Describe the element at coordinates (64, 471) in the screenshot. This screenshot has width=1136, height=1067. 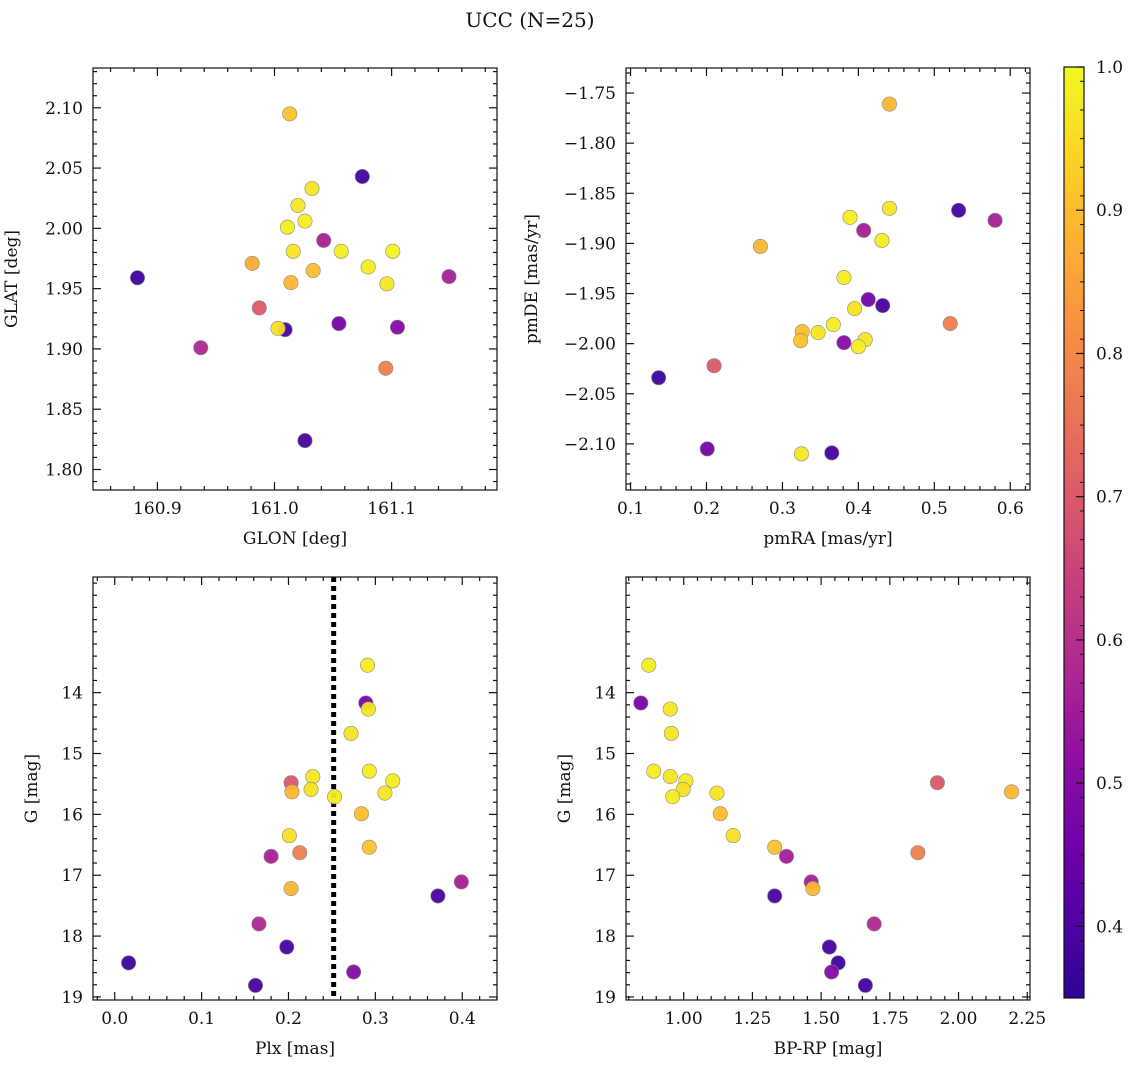
I see `y-tick-label: 1.80` at that location.